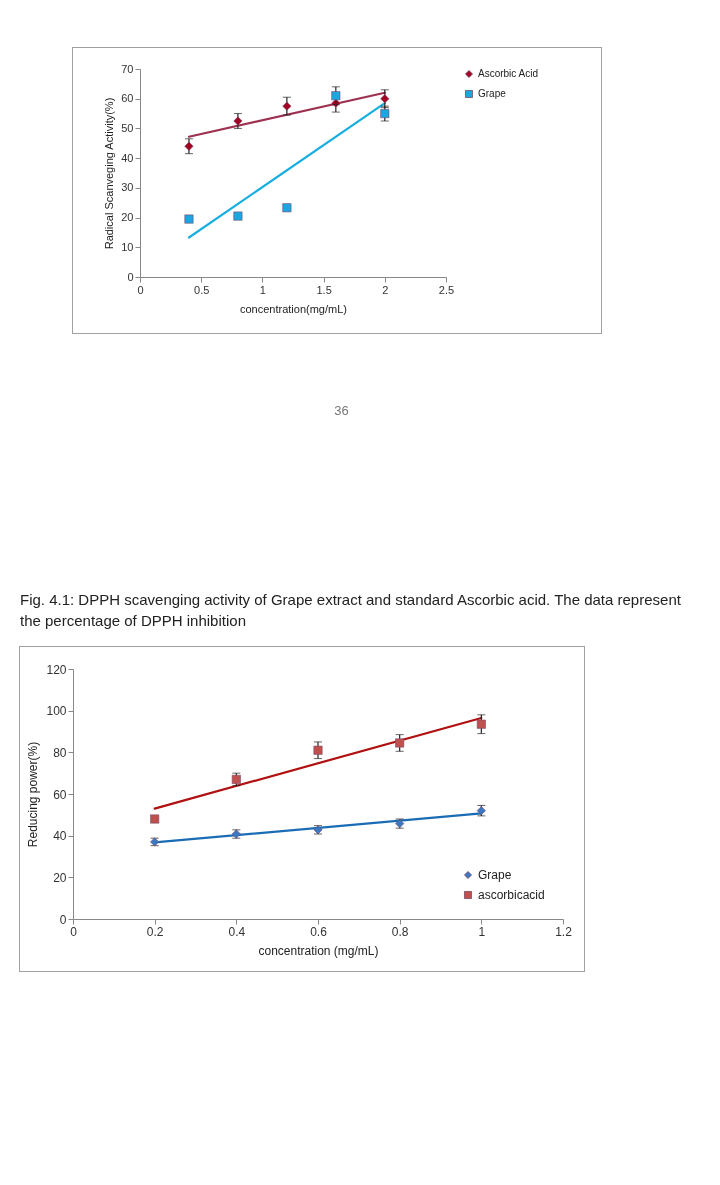 This screenshot has width=720, height=1185. I want to click on y-tick-label: 70, so click(127, 68).